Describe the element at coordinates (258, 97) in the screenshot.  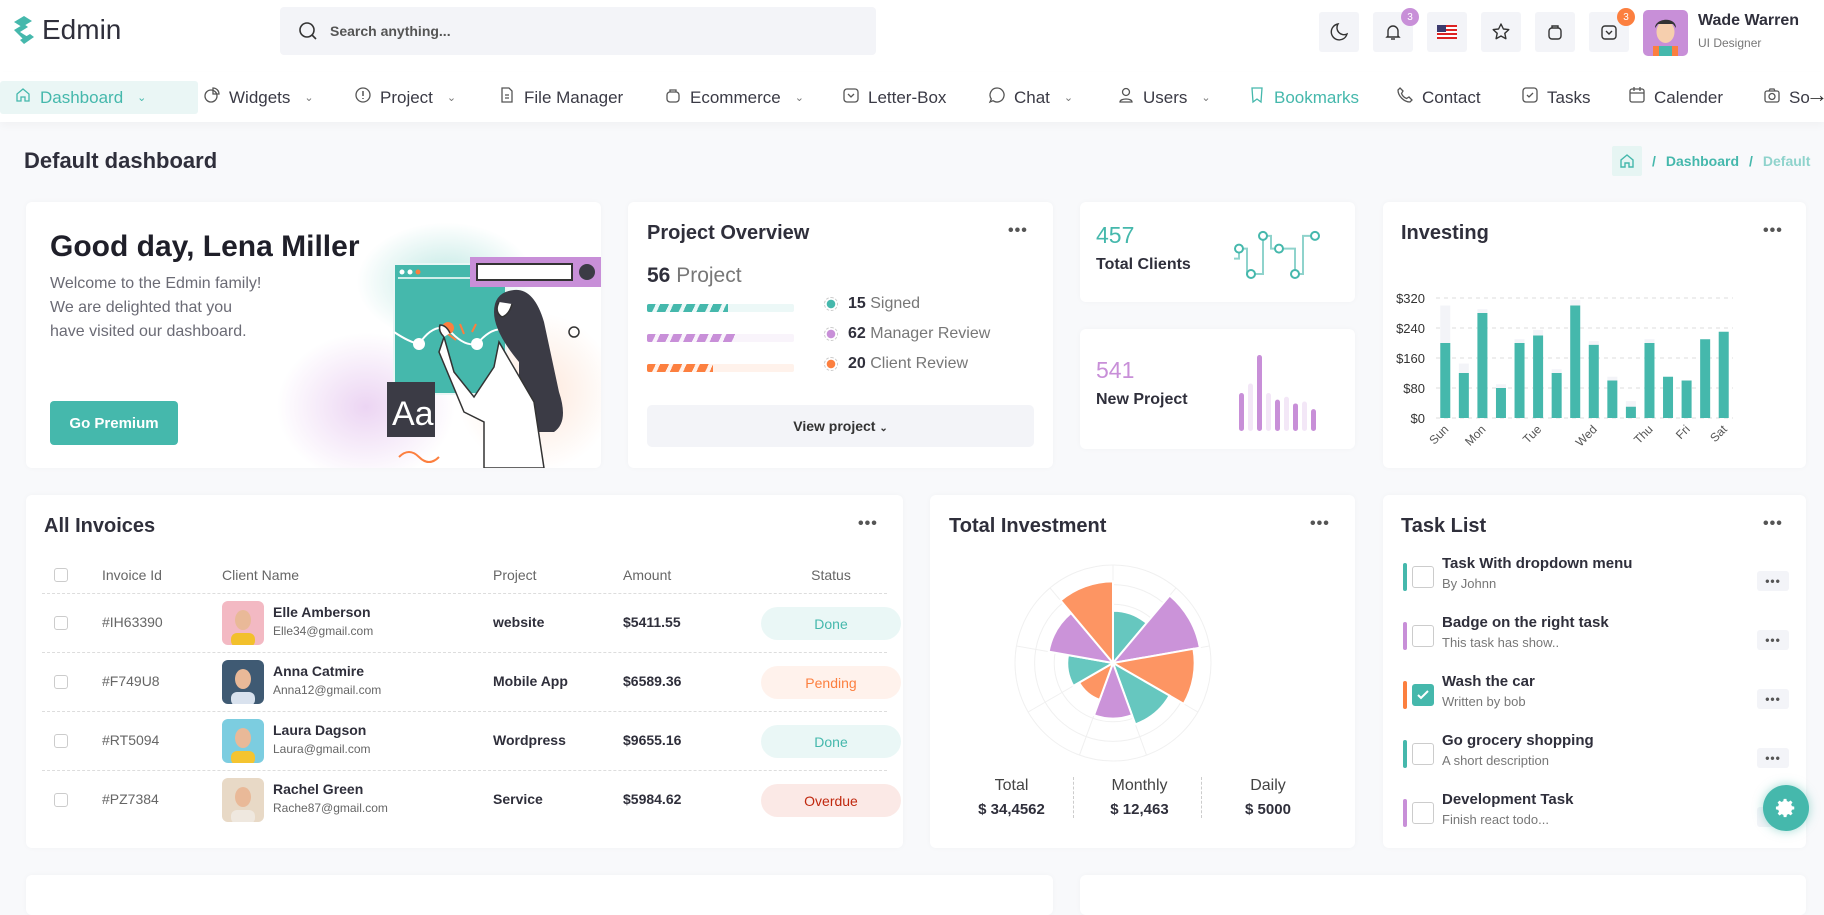
I see `nav-item-widgets: Widgets ⌄` at that location.